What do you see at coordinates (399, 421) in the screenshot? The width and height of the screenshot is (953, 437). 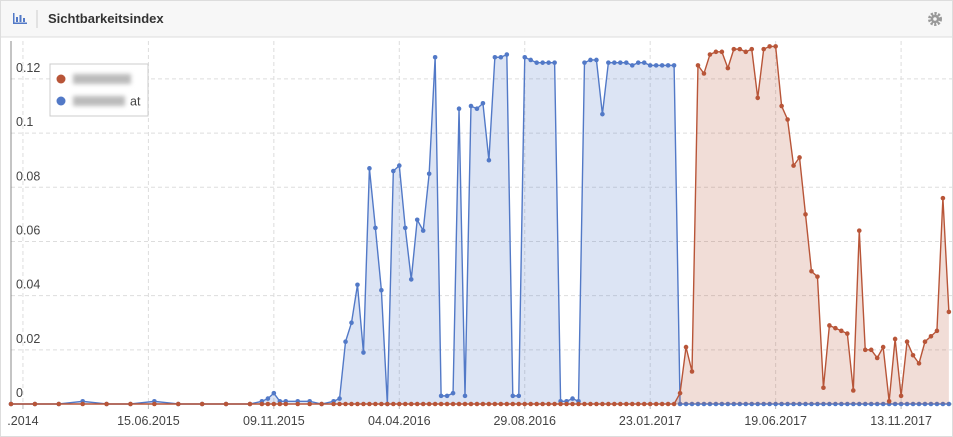 I see `x-tick-label: 04.04.2016` at bounding box center [399, 421].